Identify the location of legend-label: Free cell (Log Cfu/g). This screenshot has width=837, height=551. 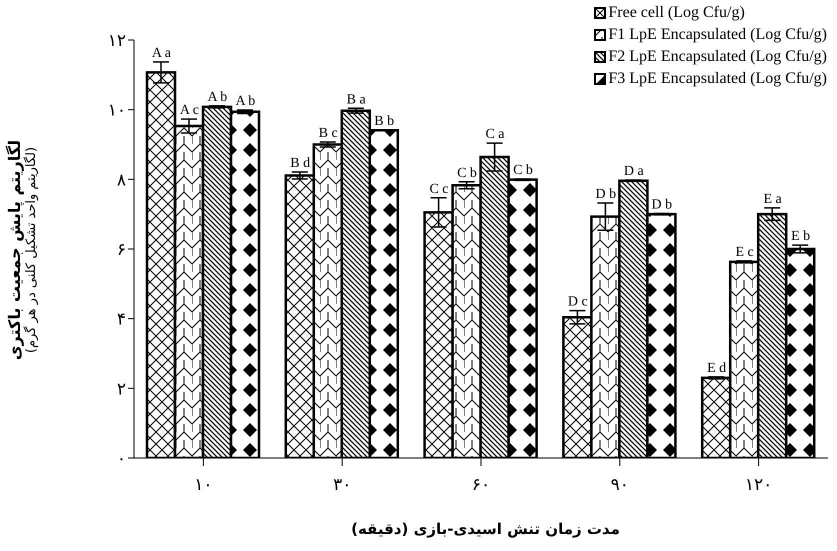
(676, 13).